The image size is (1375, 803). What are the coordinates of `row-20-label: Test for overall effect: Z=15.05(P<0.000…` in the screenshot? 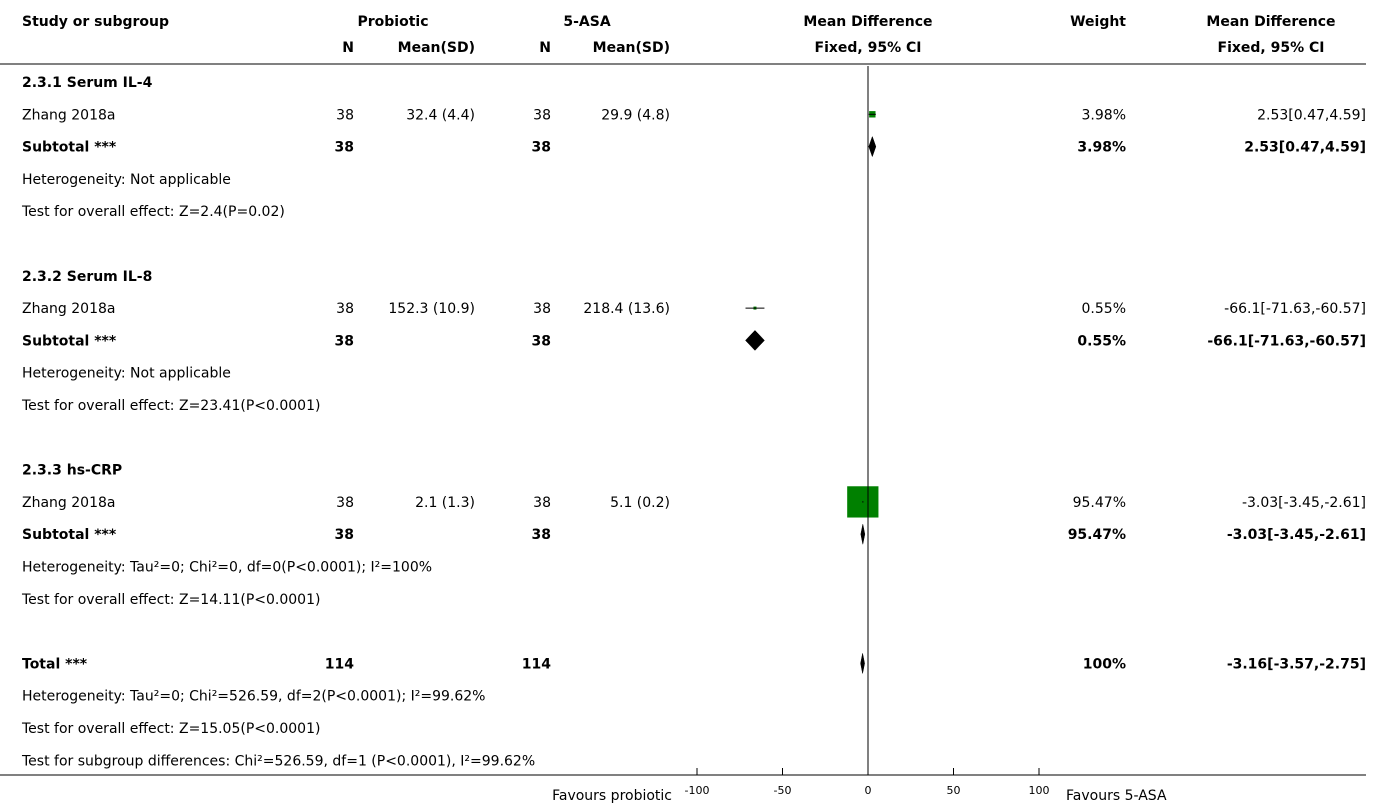 It's located at (170, 729).